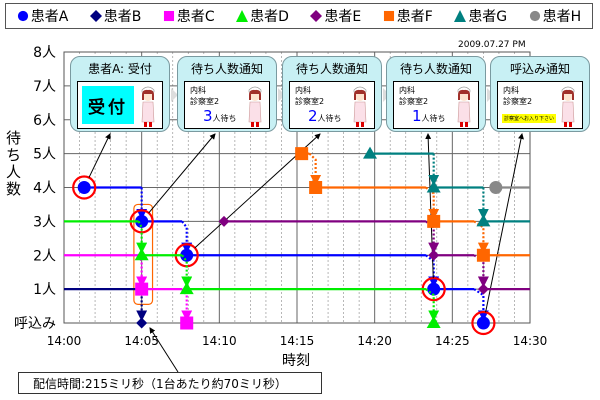 Image resolution: width=600 pixels, height=400 pixels. Describe the element at coordinates (44, 87) in the screenshot. I see `y-tick-label: 7人` at that location.